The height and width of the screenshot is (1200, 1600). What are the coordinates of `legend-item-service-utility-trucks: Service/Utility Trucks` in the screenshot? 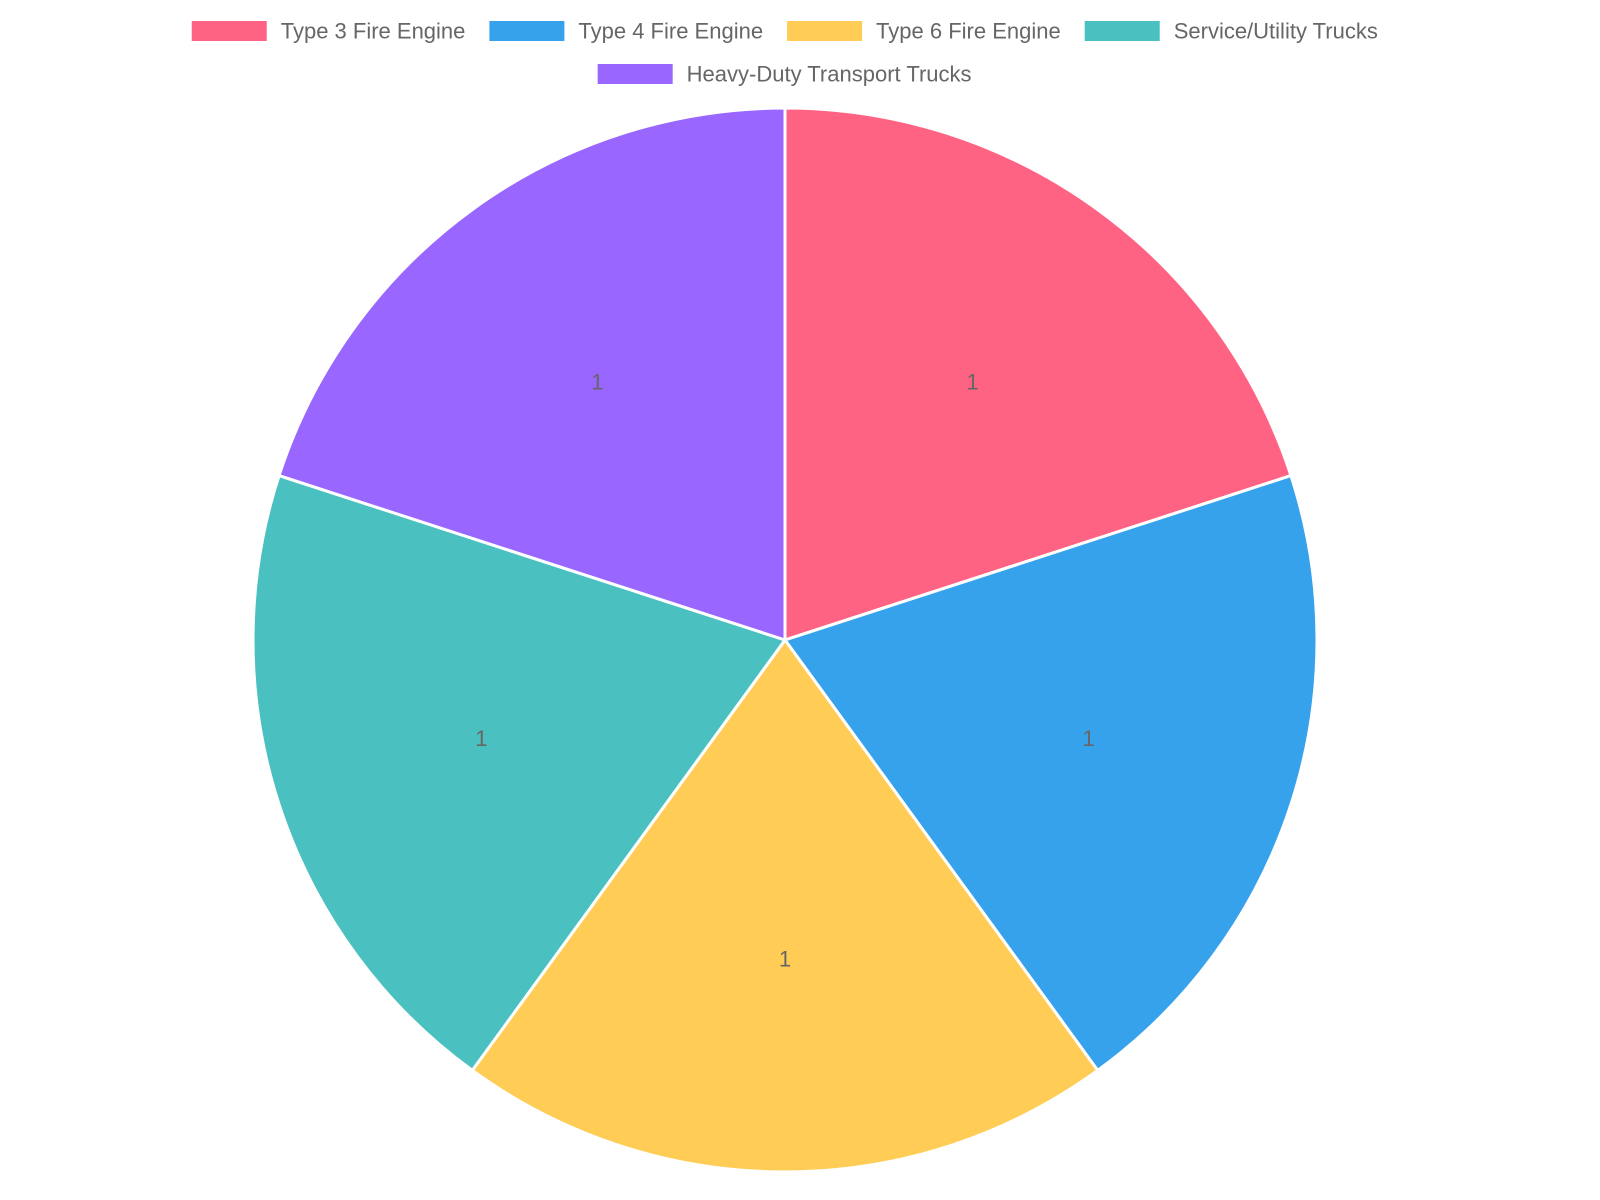 It's located at (1231, 31).